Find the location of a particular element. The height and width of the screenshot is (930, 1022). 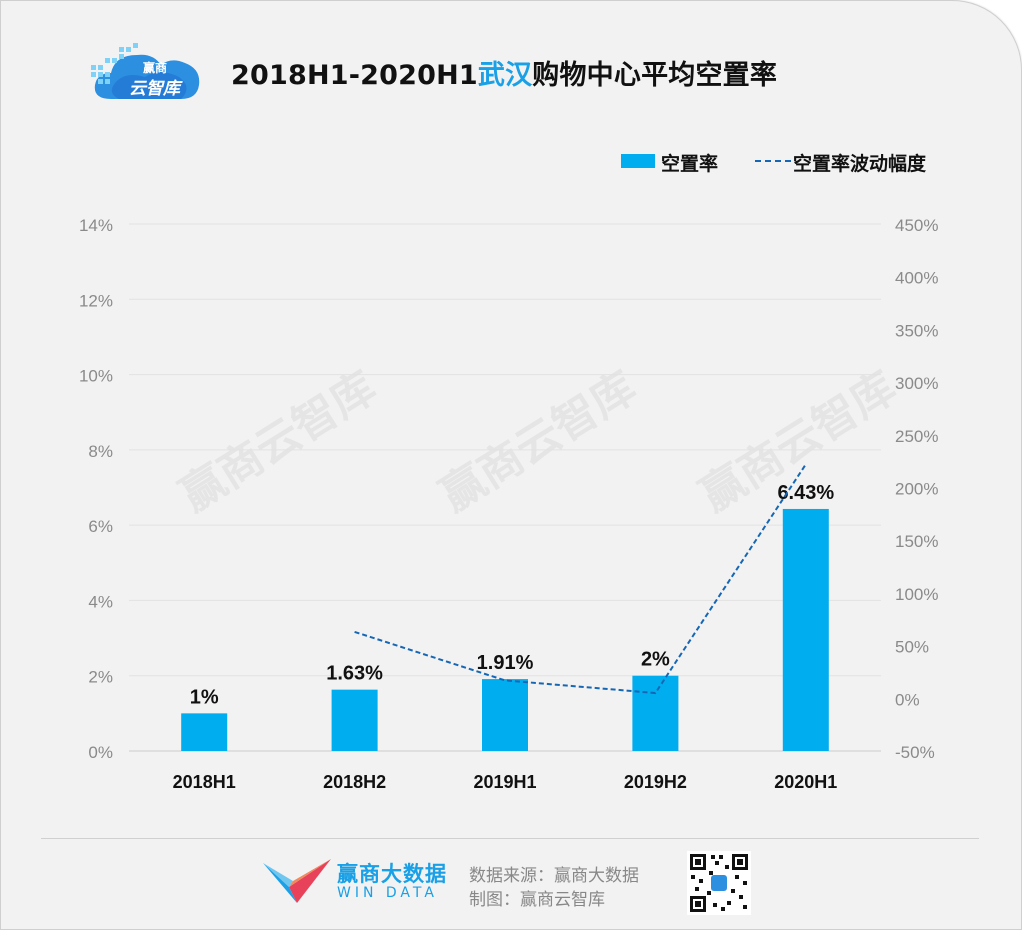

chart-legend: 空置率 空置率波动幅度 is located at coordinates (791, 162).